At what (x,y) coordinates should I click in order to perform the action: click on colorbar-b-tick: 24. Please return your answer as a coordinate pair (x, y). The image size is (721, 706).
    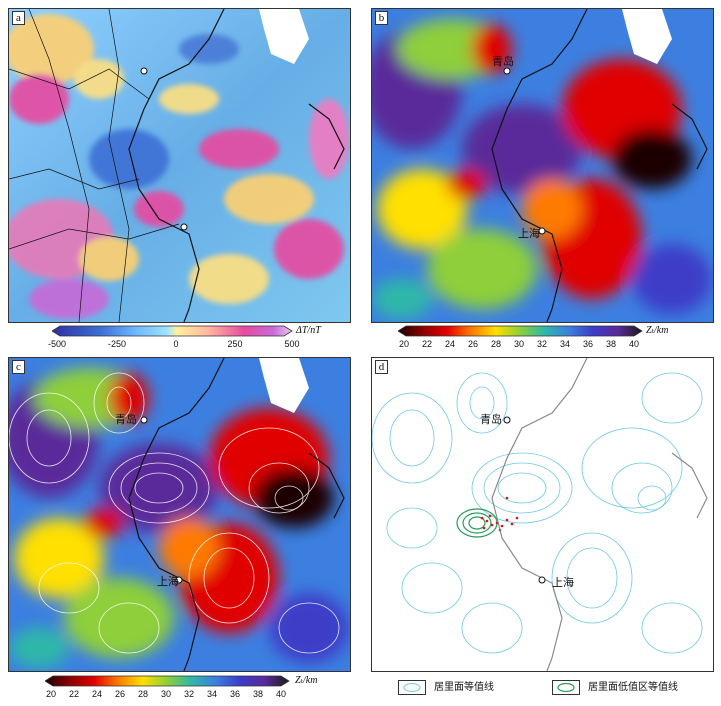
    Looking at the image, I should click on (450, 344).